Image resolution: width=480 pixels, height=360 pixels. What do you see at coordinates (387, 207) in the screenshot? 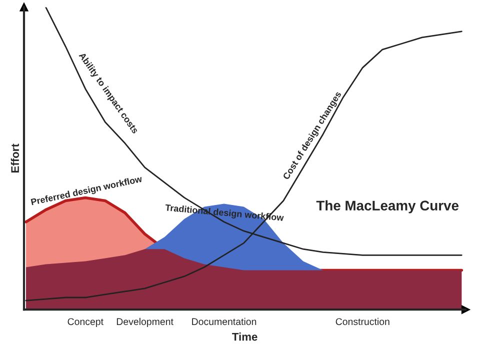
I see `annotation: The MacLeamy Curve` at bounding box center [387, 207].